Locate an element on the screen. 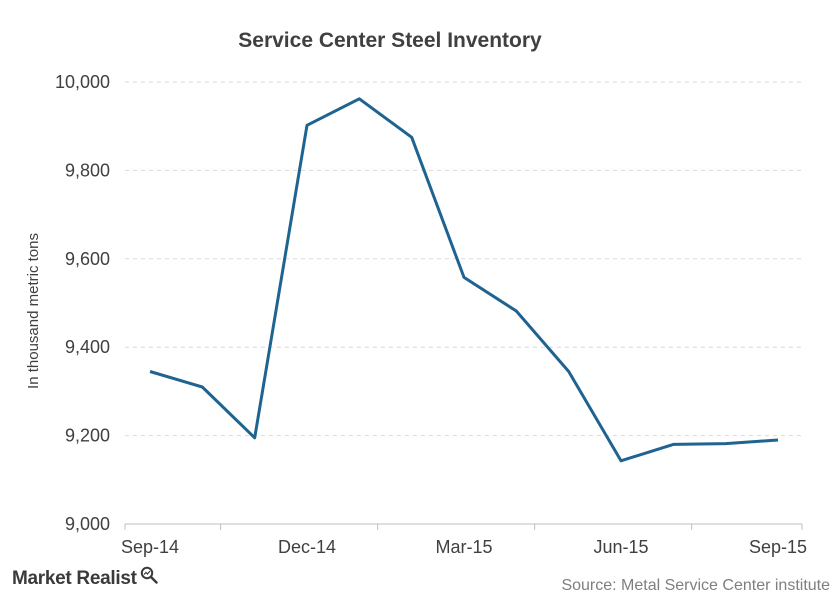 This screenshot has width=840, height=601. x-axis-ticks: Sep-14 Dec-14 Mar-15 Jun-15 Sep-15 is located at coordinates (464, 547).